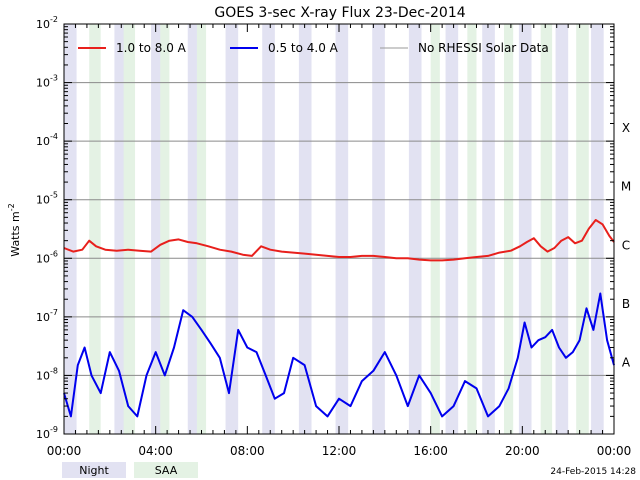 The height and width of the screenshot is (480, 640). I want to click on y-tick-label: 10⁻⁷, so click(47, 316).